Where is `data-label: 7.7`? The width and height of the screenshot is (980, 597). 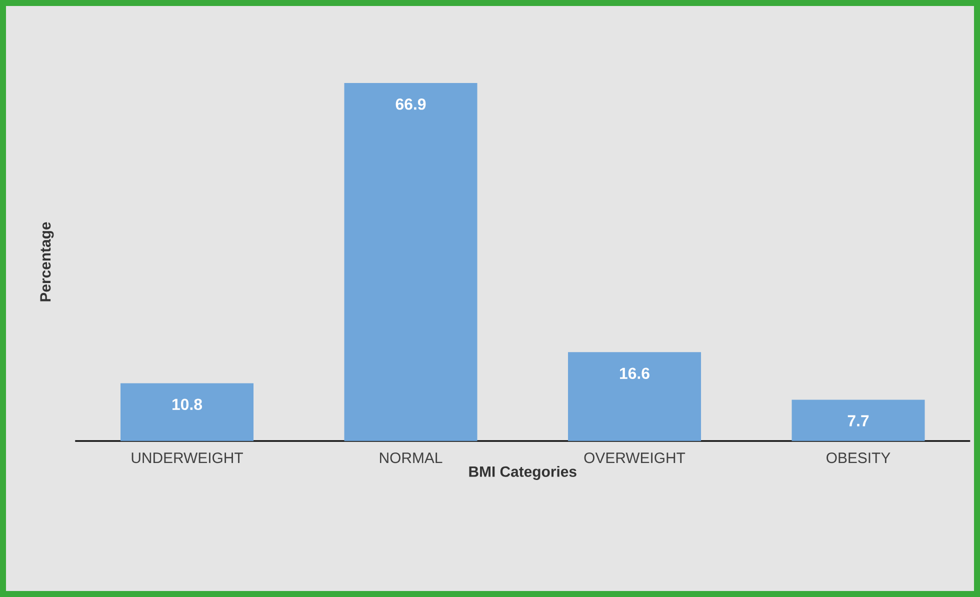
data-label: 7.7 is located at coordinates (858, 420).